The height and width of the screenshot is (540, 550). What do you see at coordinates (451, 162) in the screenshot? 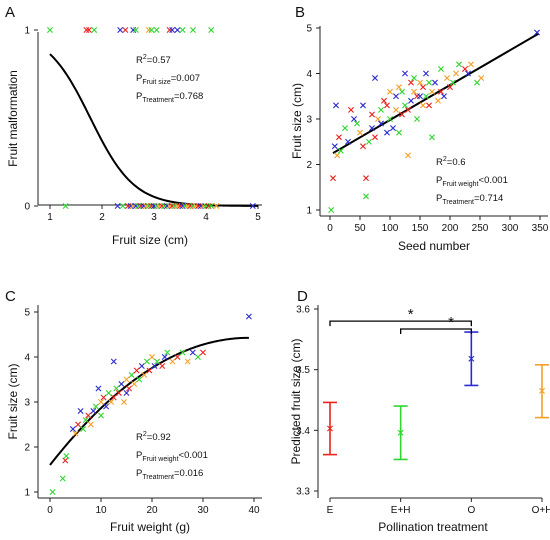
I see `panel-b-stat-label: R2=0.6` at bounding box center [451, 162].